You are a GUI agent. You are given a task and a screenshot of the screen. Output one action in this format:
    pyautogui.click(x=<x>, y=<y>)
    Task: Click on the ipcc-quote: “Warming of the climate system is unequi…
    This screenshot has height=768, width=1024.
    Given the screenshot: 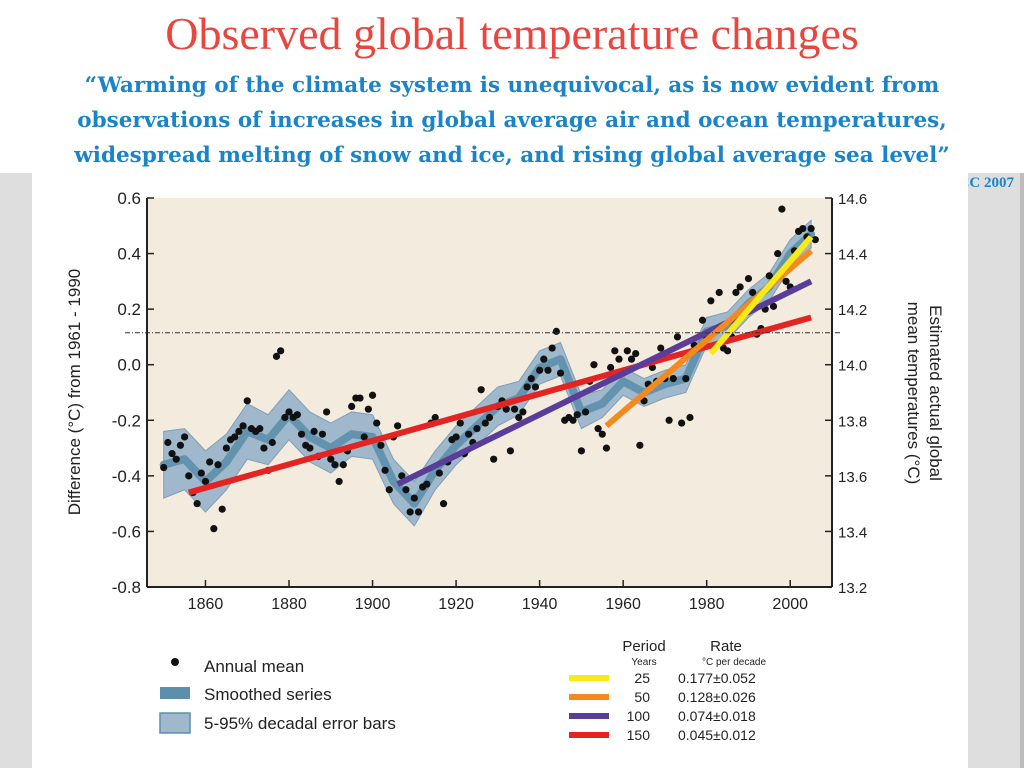 What is the action you would take?
    pyautogui.click(x=512, y=120)
    